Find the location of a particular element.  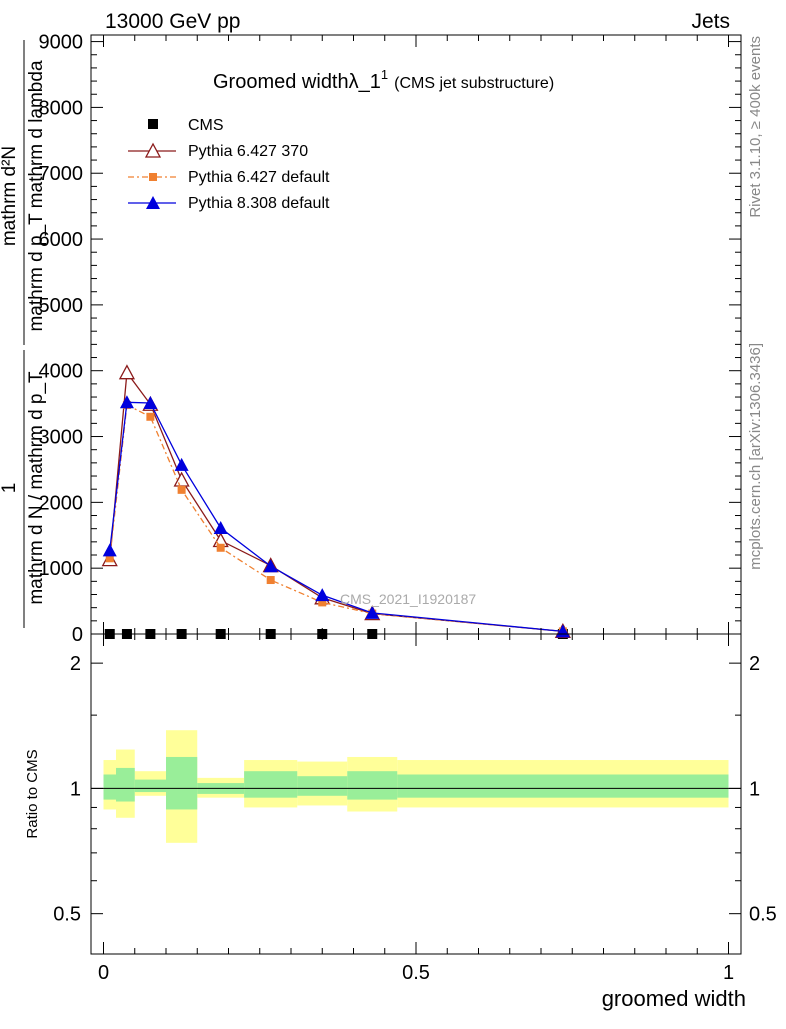

chart-title: Groomed widthλ_11 (CMS jet substructure) is located at coordinates (383, 80).